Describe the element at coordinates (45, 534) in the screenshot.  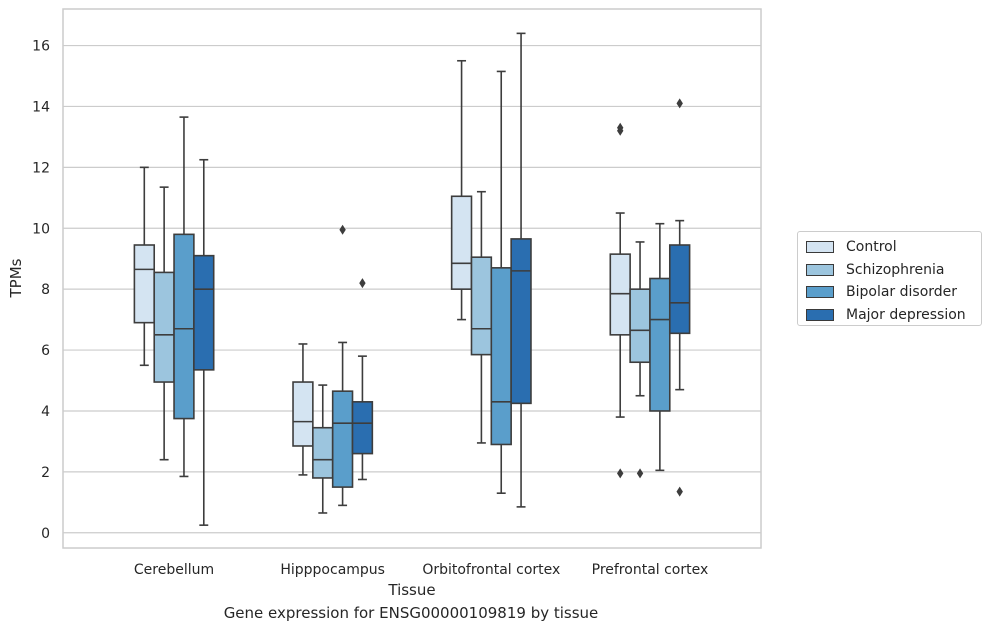
I see `y-tick-label: 0` at that location.